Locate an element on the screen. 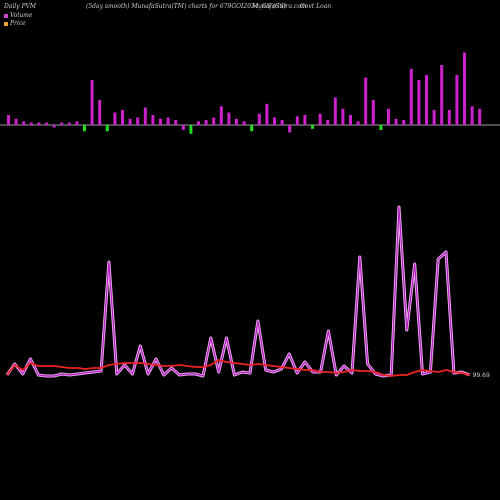 The height and width of the screenshot is (500, 500). legend-price-label: Price is located at coordinates (18, 23).